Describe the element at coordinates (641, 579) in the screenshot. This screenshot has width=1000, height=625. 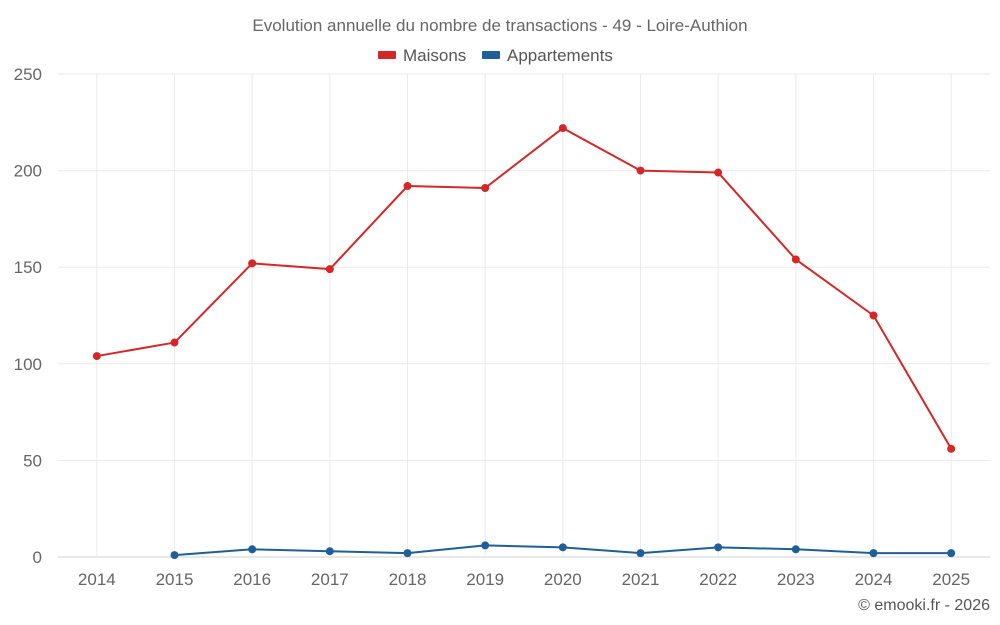
I see `x-tick-label-2021: 2021` at that location.